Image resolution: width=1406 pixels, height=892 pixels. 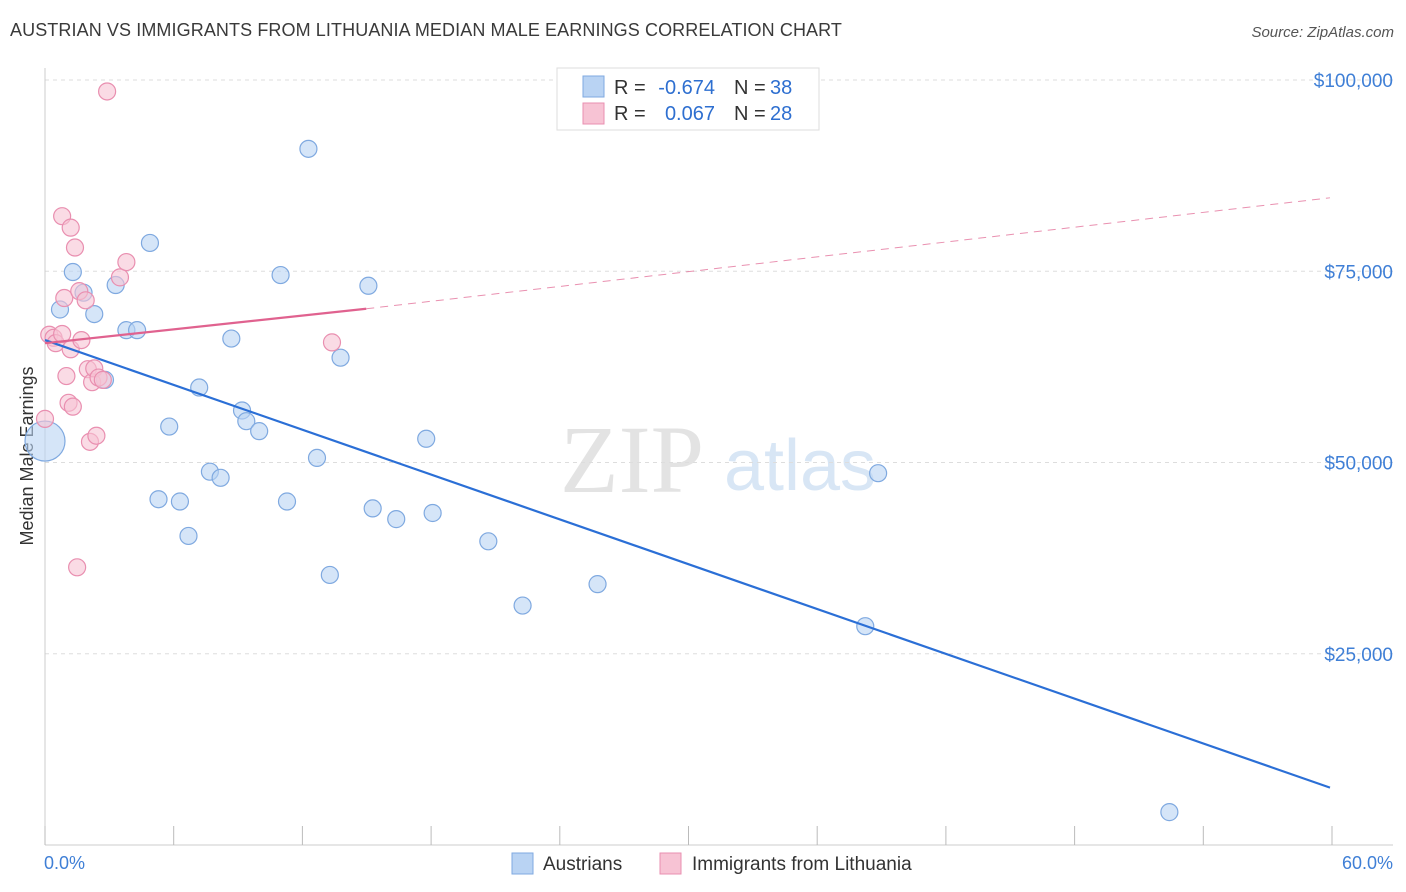 What do you see at coordinates (593, 86) in the screenshot?
I see `legend-swatch-blue` at bounding box center [593, 86].